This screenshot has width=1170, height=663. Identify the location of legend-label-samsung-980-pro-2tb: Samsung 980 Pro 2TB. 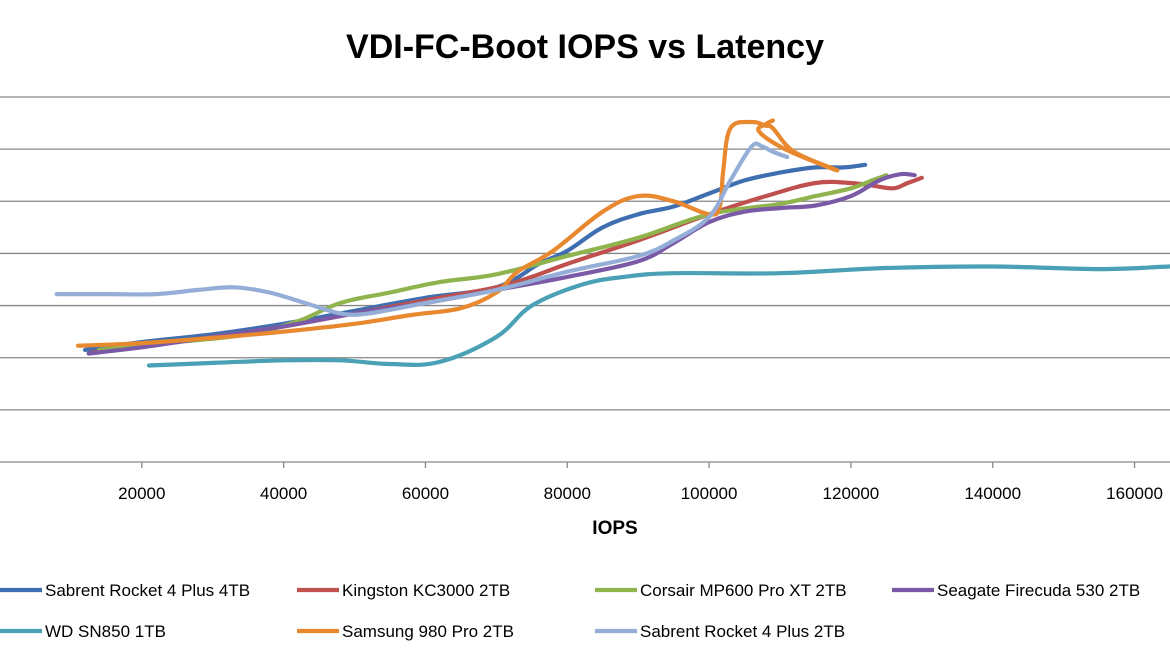
(428, 631).